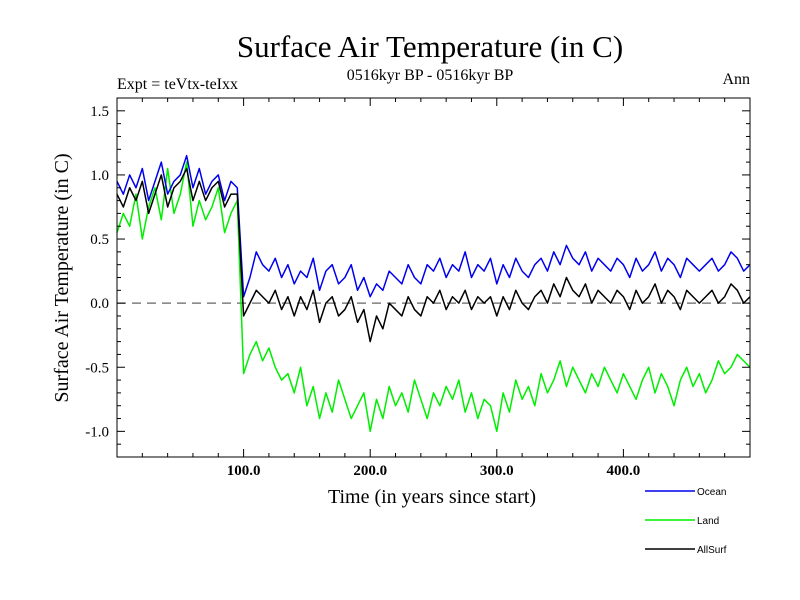  Describe the element at coordinates (708, 521) in the screenshot. I see `legend-label-land: Land` at that location.